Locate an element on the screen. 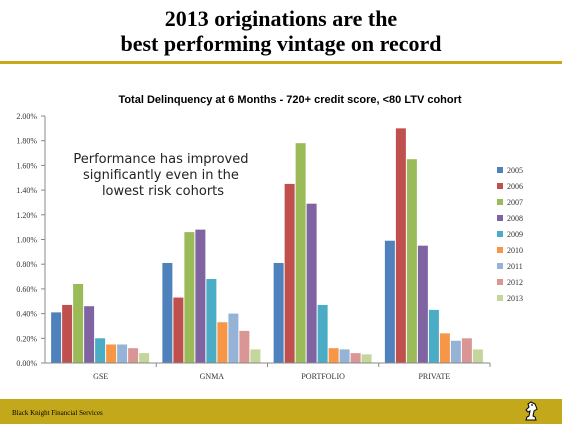 Image resolution: width=562 pixels, height=424 pixels. y-tick-label: 1.00% is located at coordinates (26, 240).